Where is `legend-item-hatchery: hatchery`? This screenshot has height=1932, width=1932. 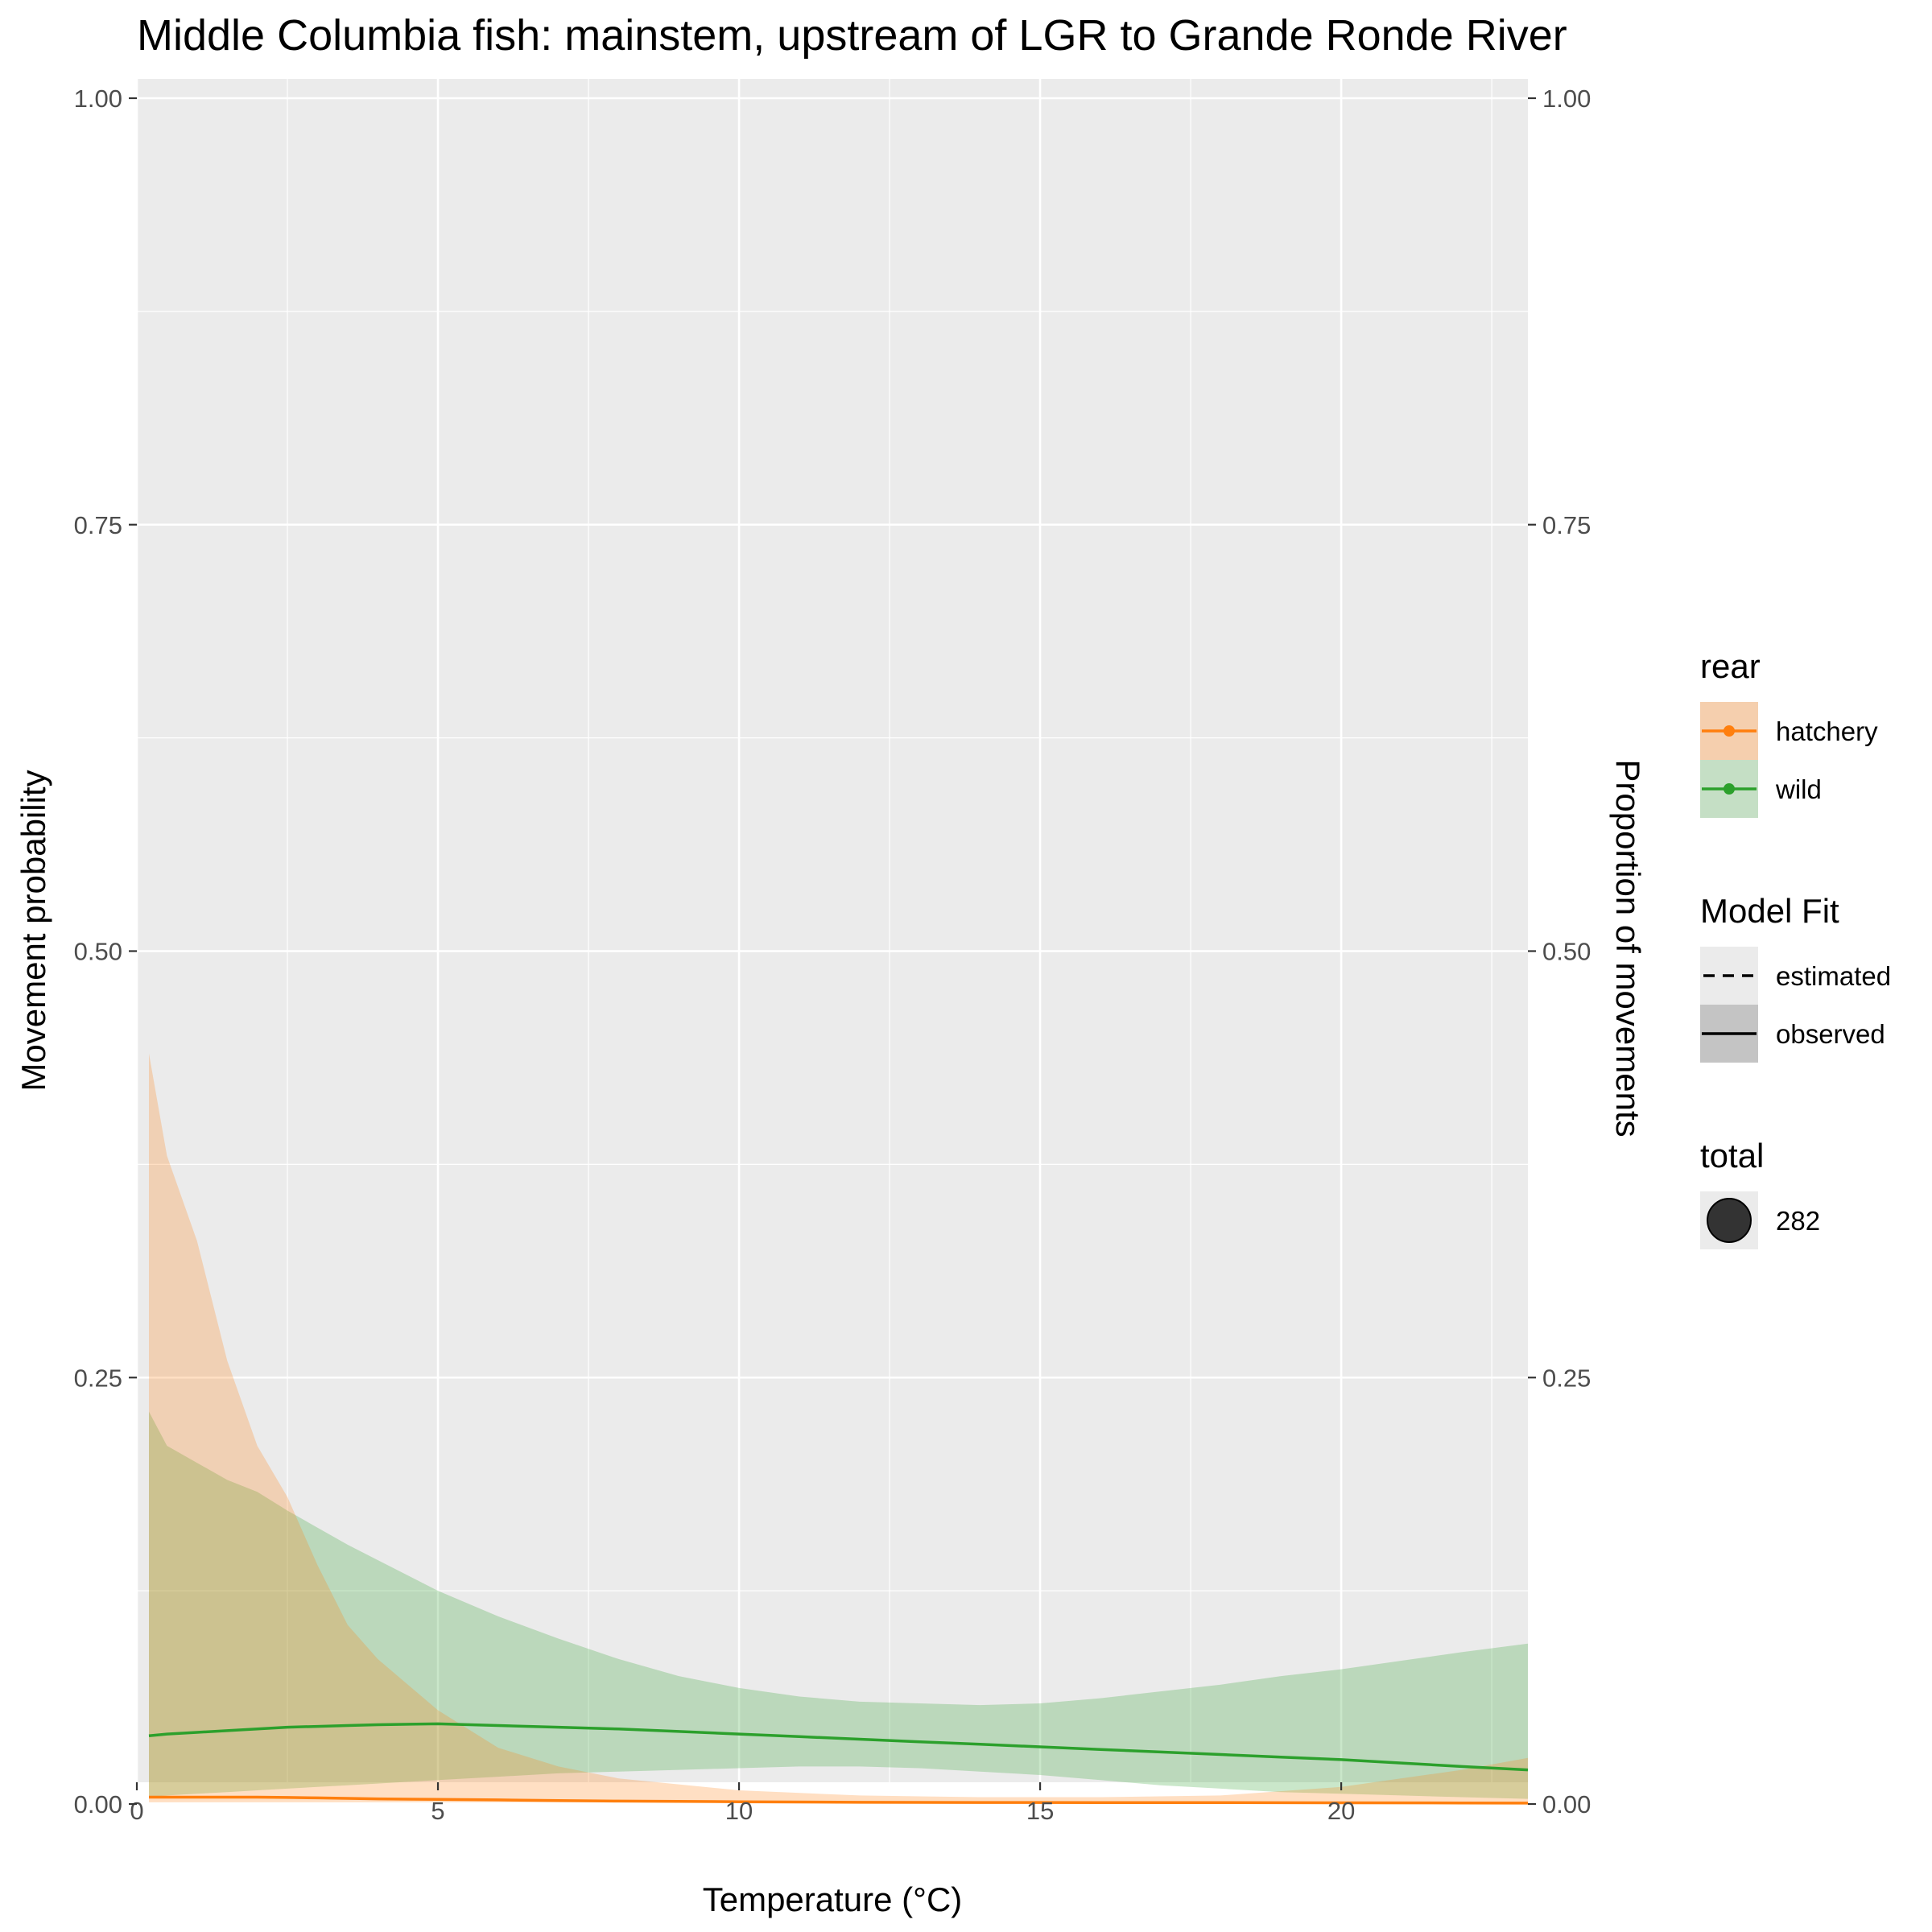
legend-item-hatchery: hatchery is located at coordinates (1789, 731).